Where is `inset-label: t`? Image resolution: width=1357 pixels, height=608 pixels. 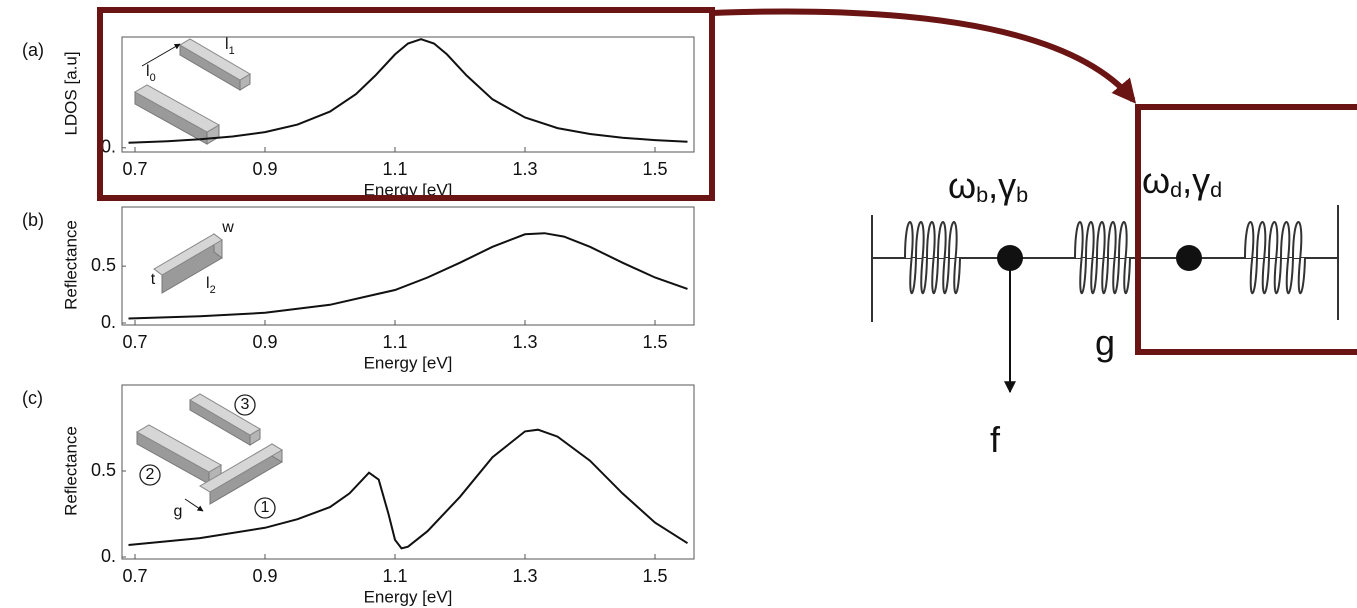 inset-label: t is located at coordinates (153, 279).